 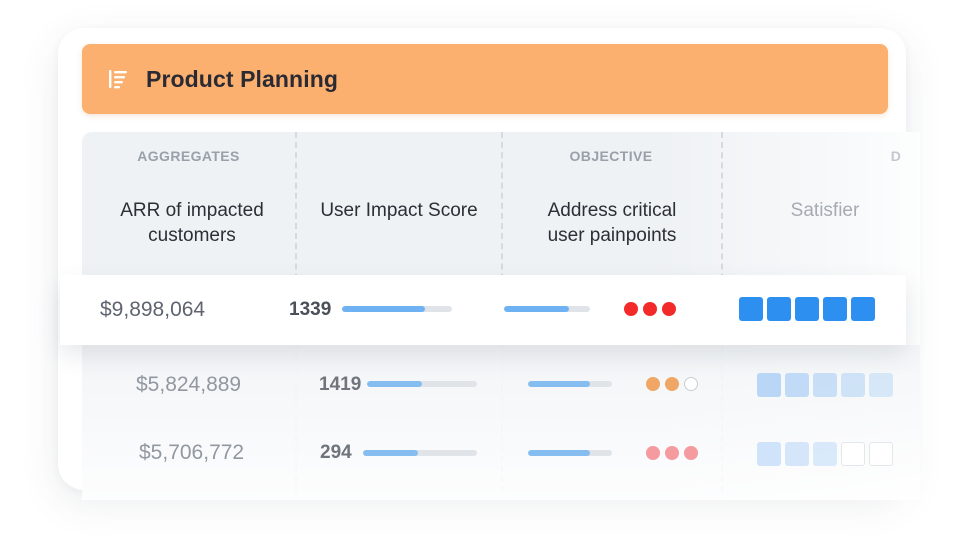 I want to click on row-score-value: 1419, so click(x=340, y=384).